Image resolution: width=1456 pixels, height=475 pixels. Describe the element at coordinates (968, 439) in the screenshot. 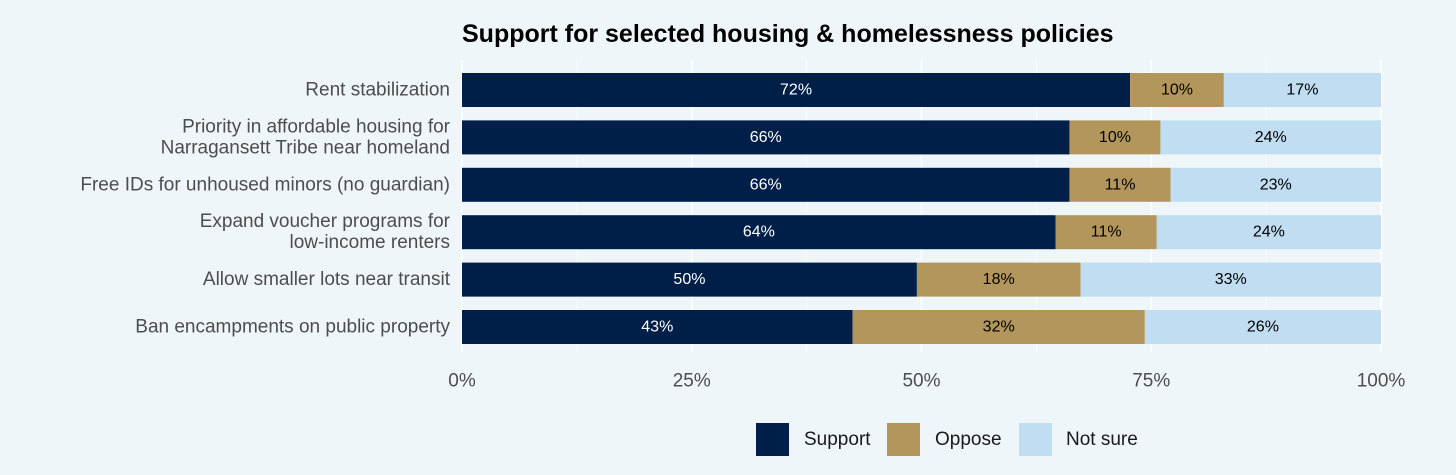

I see `legend-label-oppose: Oppose` at that location.